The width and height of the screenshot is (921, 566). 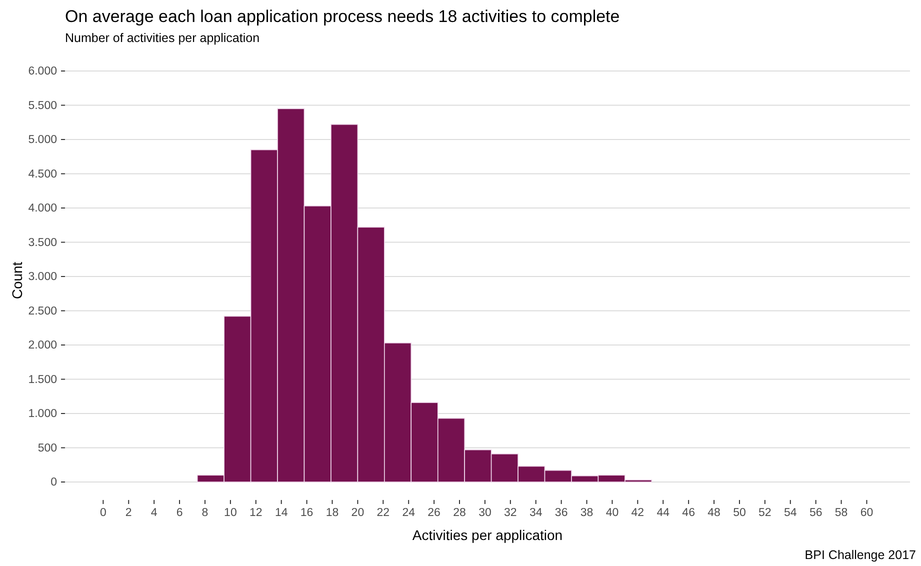 What do you see at coordinates (383, 513) in the screenshot?
I see `x-tick-label: 22` at bounding box center [383, 513].